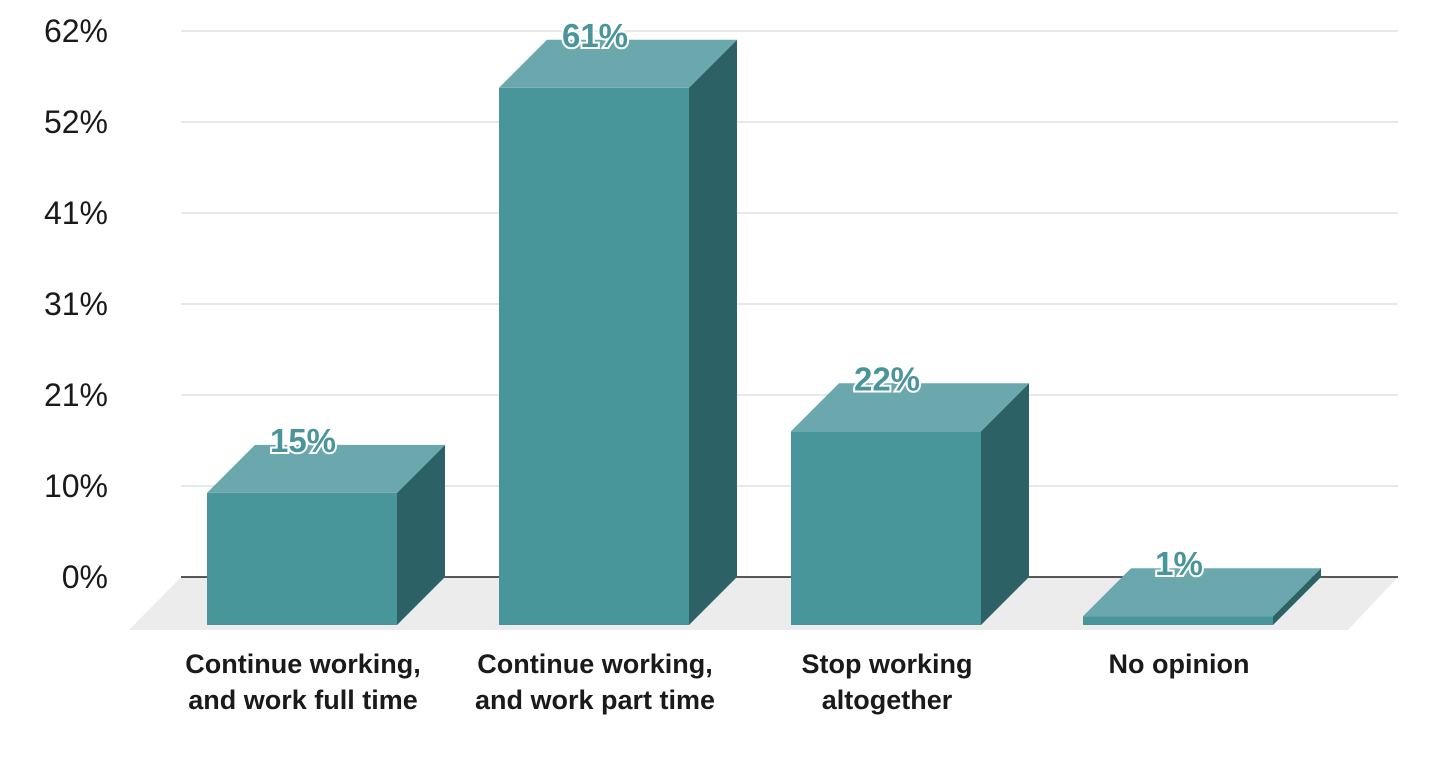  Describe the element at coordinates (76, 213) in the screenshot. I see `y-tick-label: 41%` at that location.